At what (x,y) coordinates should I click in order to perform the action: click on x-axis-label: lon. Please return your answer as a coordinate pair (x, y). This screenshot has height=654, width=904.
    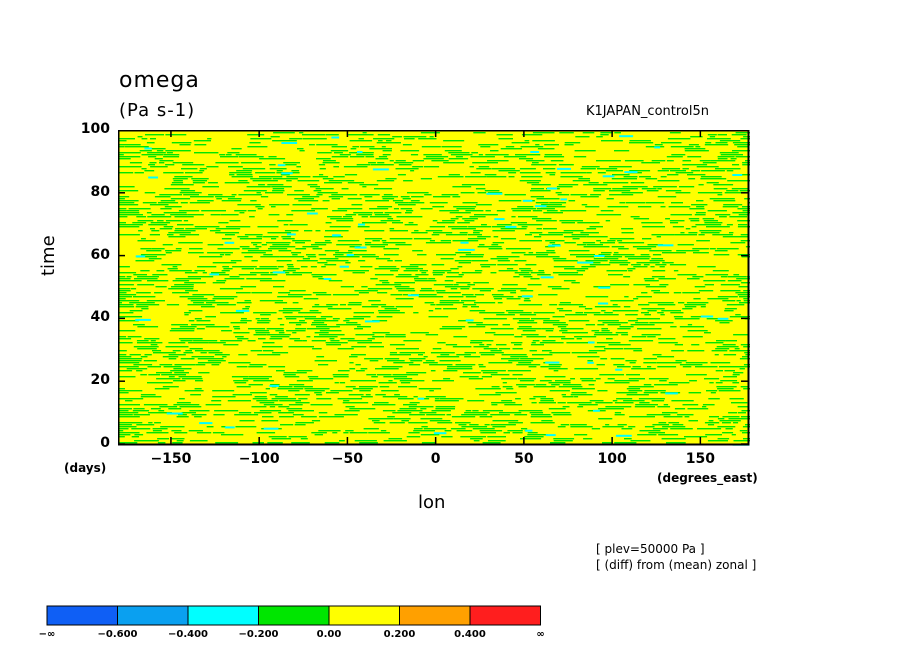
    Looking at the image, I should click on (432, 502).